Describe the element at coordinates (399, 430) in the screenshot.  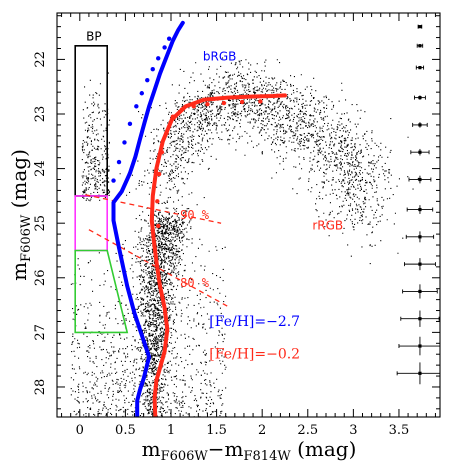
I see `x-tick-label: 3.5` at that location.